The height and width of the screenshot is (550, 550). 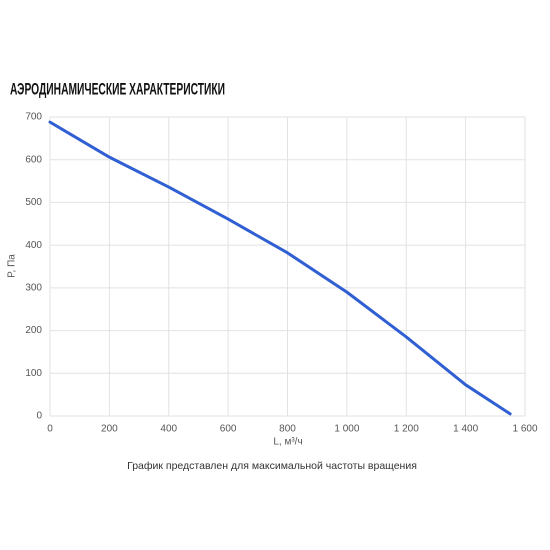 I want to click on x-tick-label: 800, so click(x=287, y=429).